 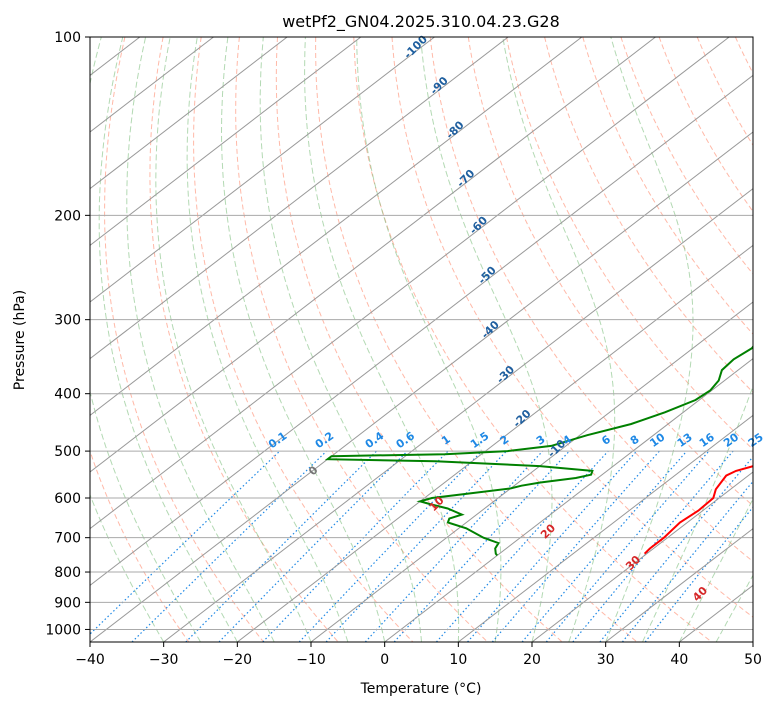 What do you see at coordinates (532, 660) in the screenshot?
I see `x-tick-label: 20` at bounding box center [532, 660].